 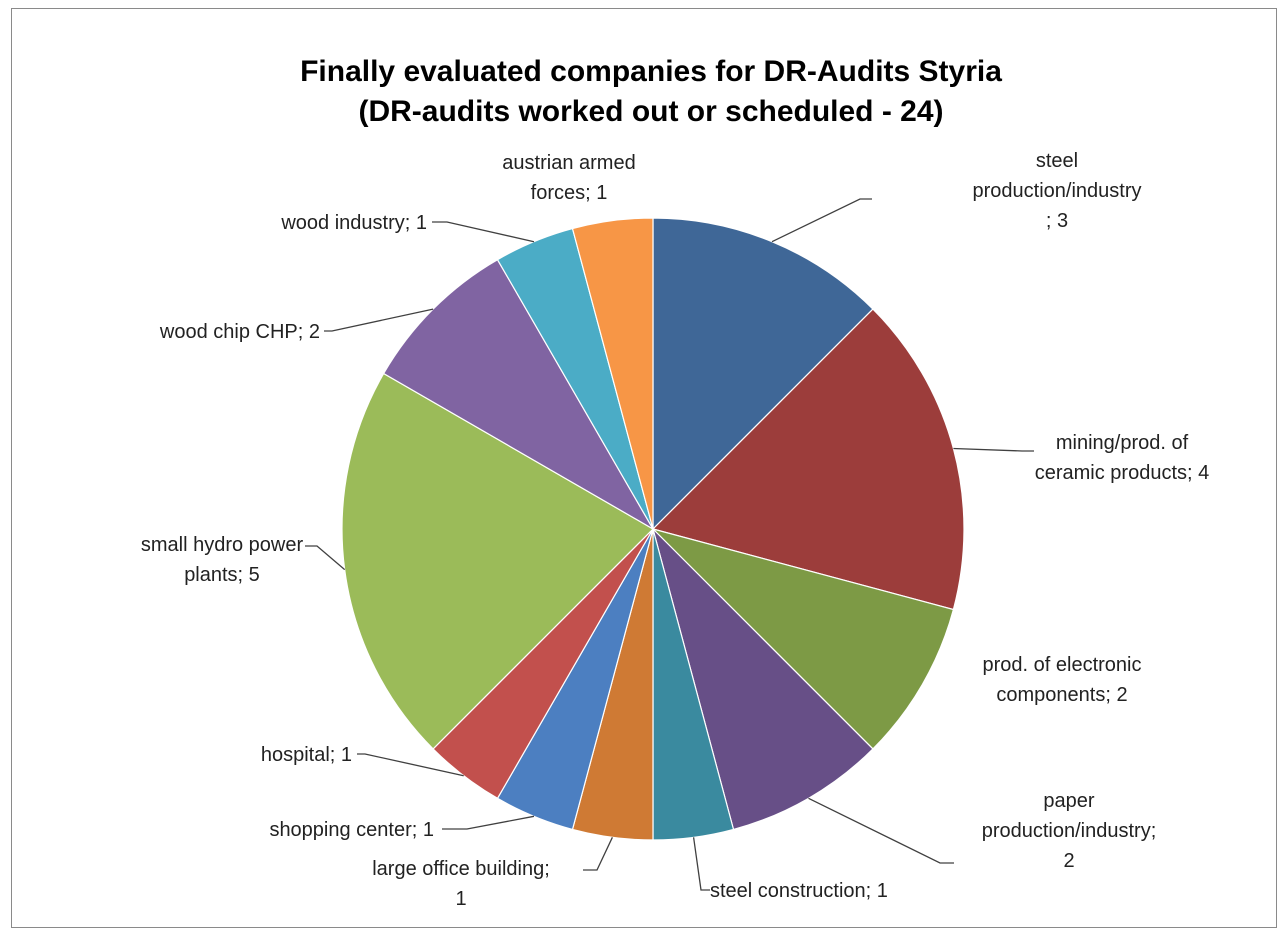 What do you see at coordinates (1057, 161) in the screenshot?
I see `data-label: steel` at bounding box center [1057, 161].